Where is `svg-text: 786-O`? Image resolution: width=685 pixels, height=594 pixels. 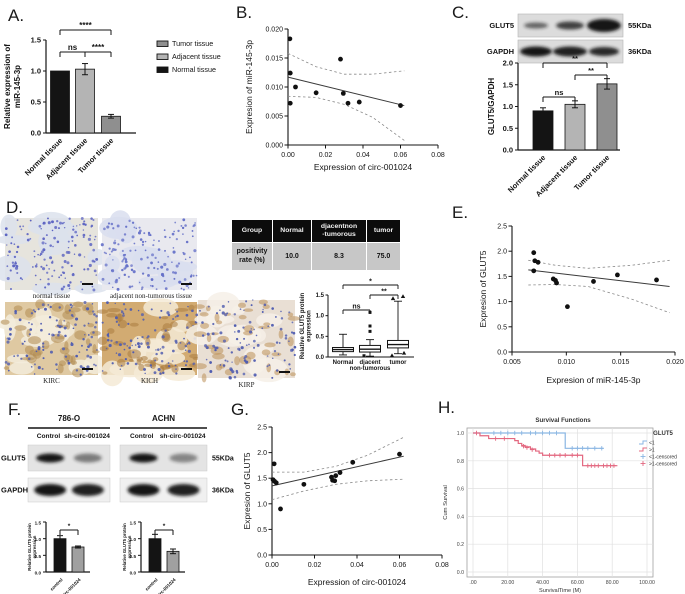
svg-text: 786-O is located at coordinates (69, 418).